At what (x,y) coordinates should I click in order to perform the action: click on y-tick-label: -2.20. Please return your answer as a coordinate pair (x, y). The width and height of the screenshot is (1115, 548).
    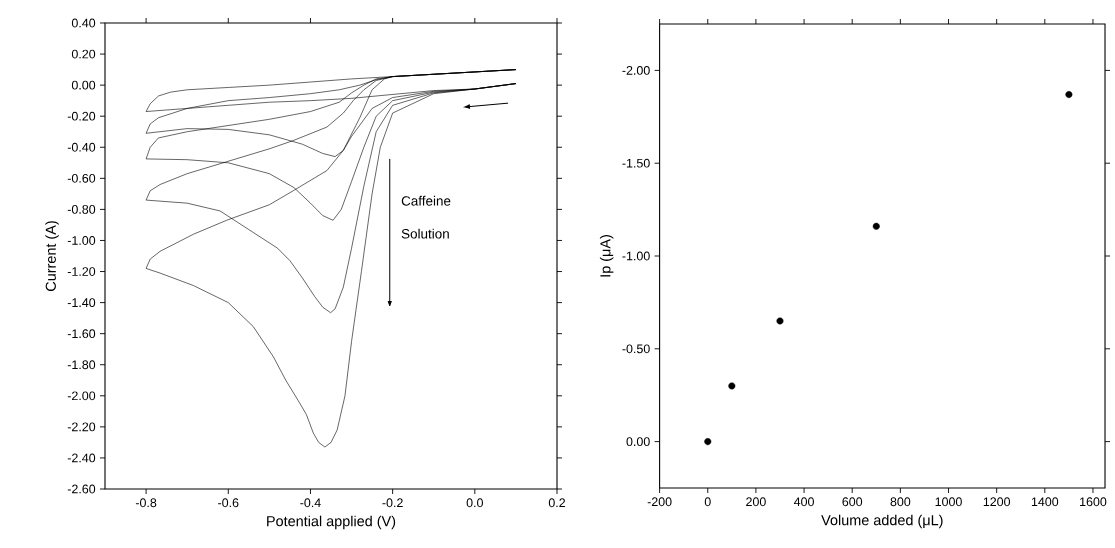
    Looking at the image, I should click on (81, 427).